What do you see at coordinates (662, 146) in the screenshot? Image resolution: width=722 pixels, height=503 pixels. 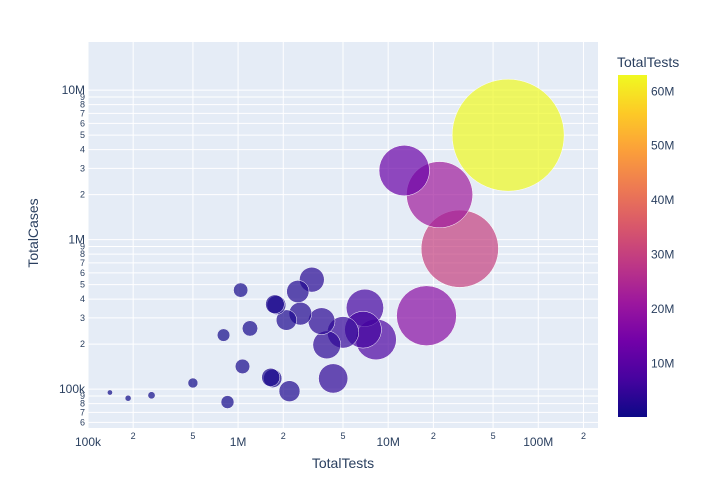 I see `colorbar-tick-label: 50M` at bounding box center [662, 146].